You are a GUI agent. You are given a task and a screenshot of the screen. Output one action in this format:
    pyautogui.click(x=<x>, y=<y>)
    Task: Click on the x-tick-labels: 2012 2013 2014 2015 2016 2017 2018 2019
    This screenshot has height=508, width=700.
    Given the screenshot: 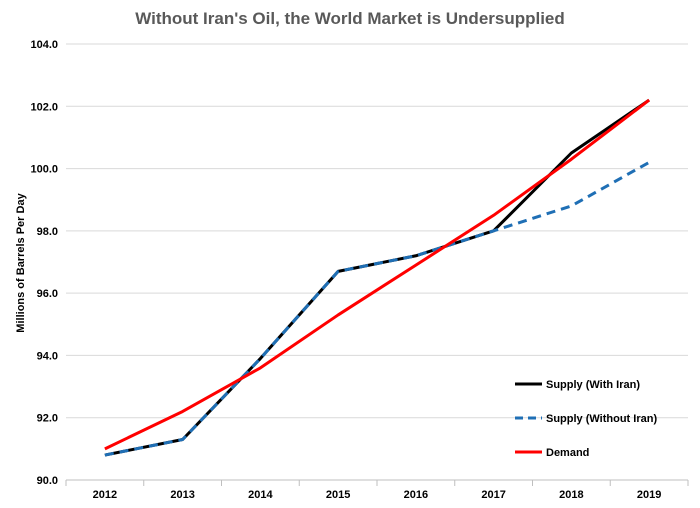 What is the action you would take?
    pyautogui.click(x=377, y=495)
    